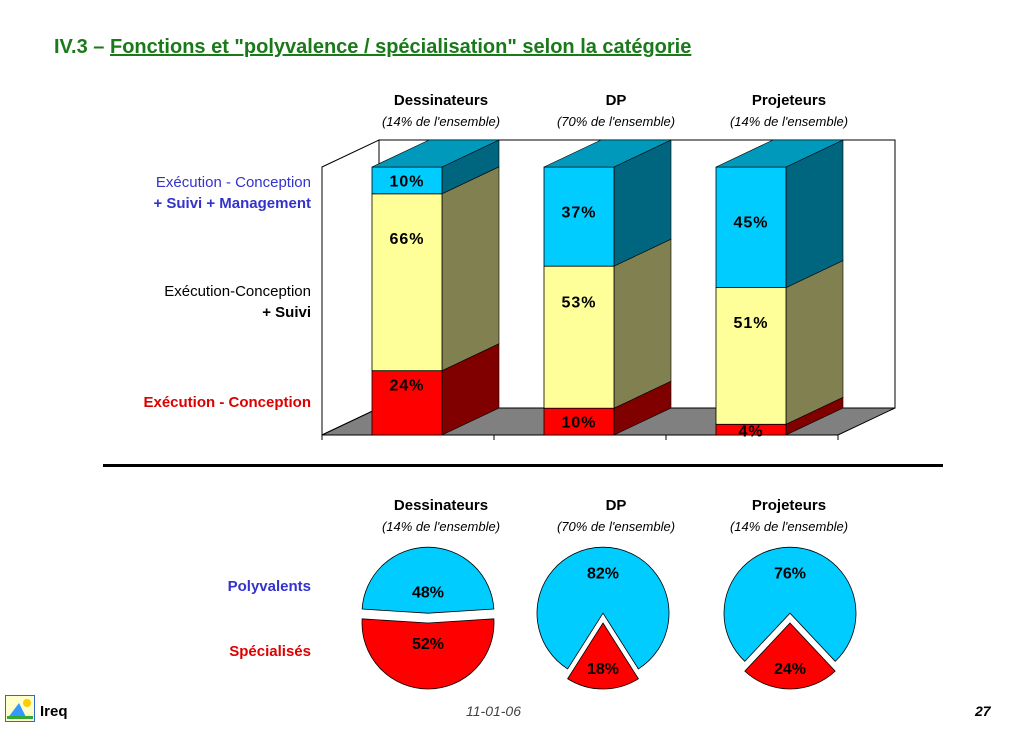  I want to click on pie-label-specialises-dessinateurs: 52%, so click(428, 644).